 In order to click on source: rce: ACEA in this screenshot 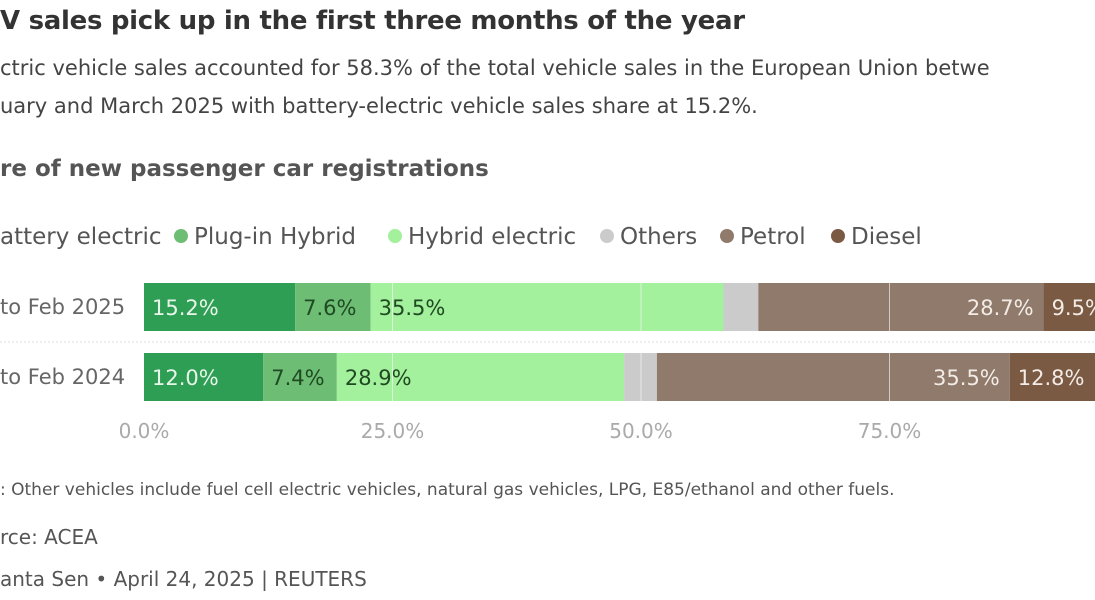, I will do `click(49, 537)`.